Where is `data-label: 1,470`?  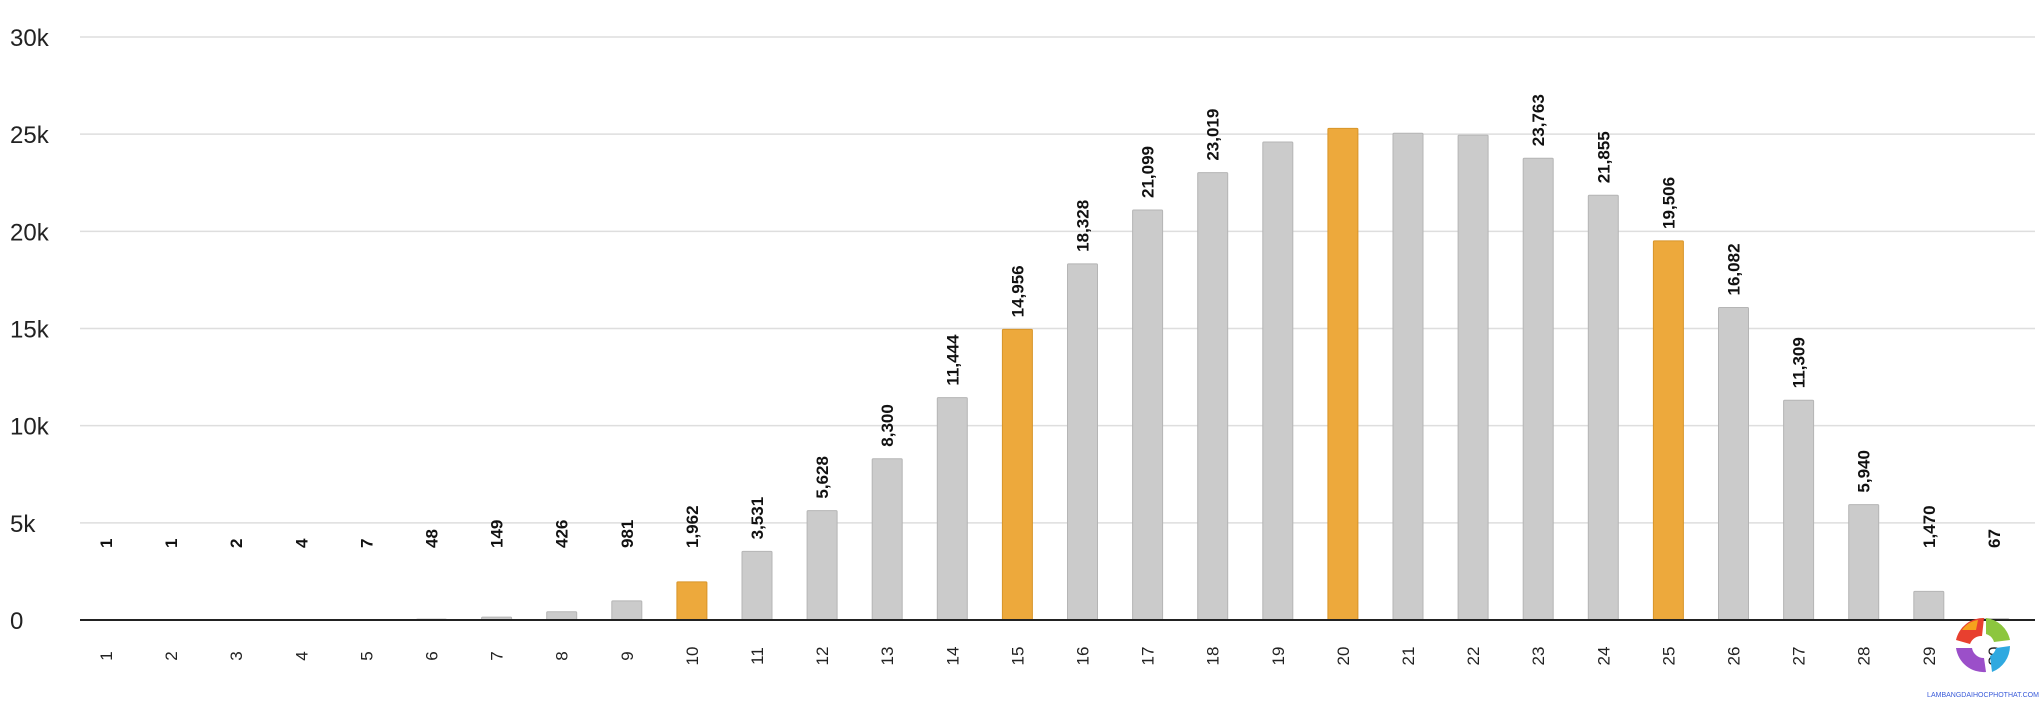
data-label: 1,470 is located at coordinates (1929, 526).